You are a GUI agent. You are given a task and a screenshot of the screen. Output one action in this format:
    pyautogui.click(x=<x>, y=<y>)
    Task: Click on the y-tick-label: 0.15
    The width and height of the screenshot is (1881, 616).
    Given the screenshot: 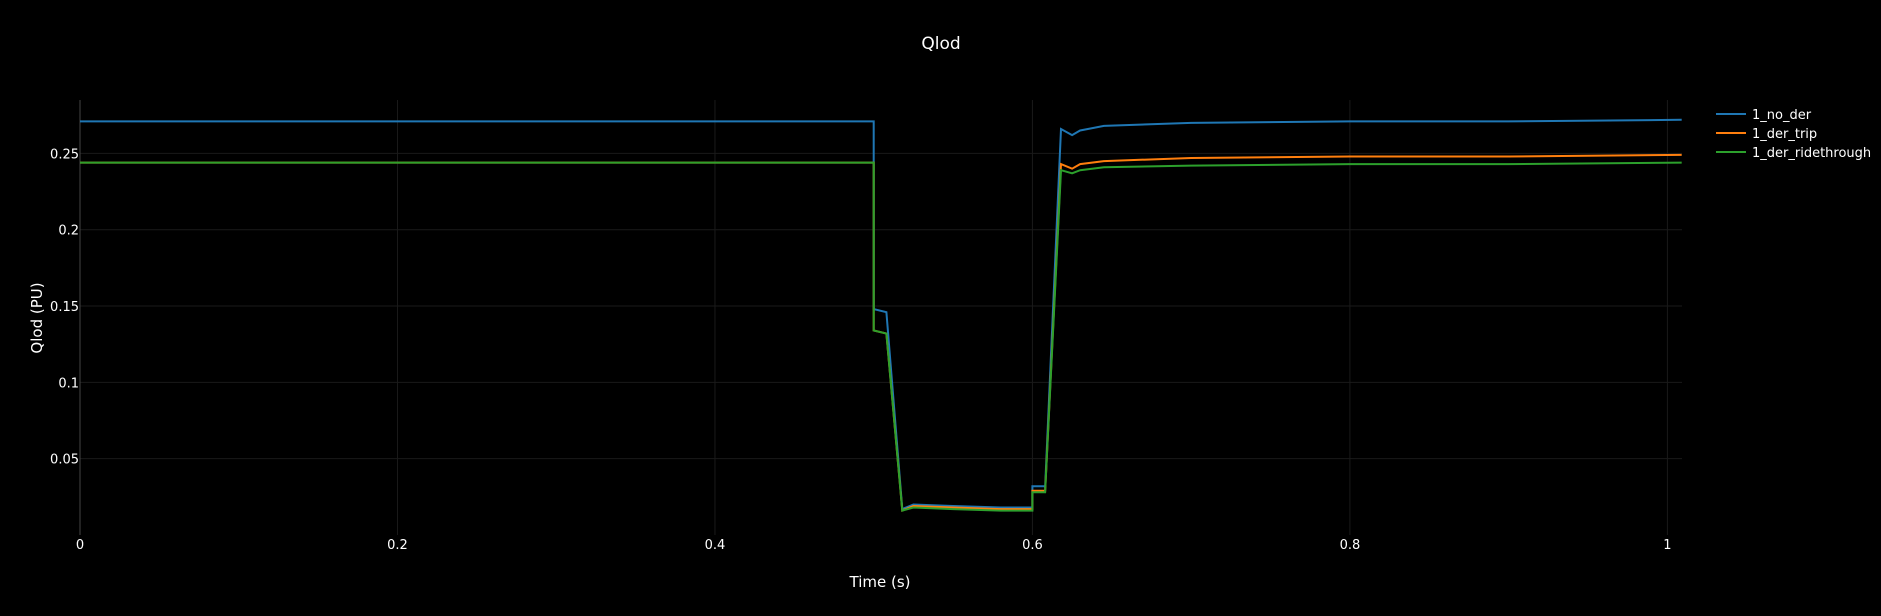 What is the action you would take?
    pyautogui.click(x=64, y=307)
    